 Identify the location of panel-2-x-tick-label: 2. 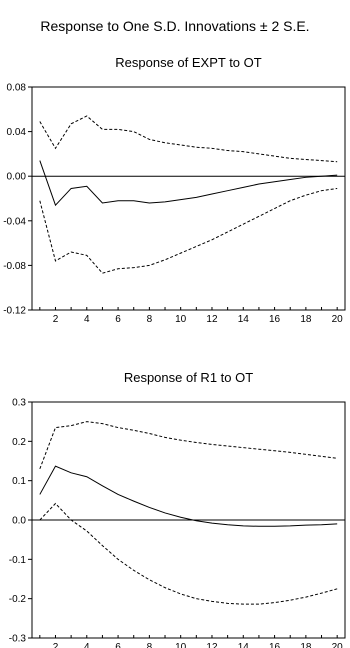
(56, 645).